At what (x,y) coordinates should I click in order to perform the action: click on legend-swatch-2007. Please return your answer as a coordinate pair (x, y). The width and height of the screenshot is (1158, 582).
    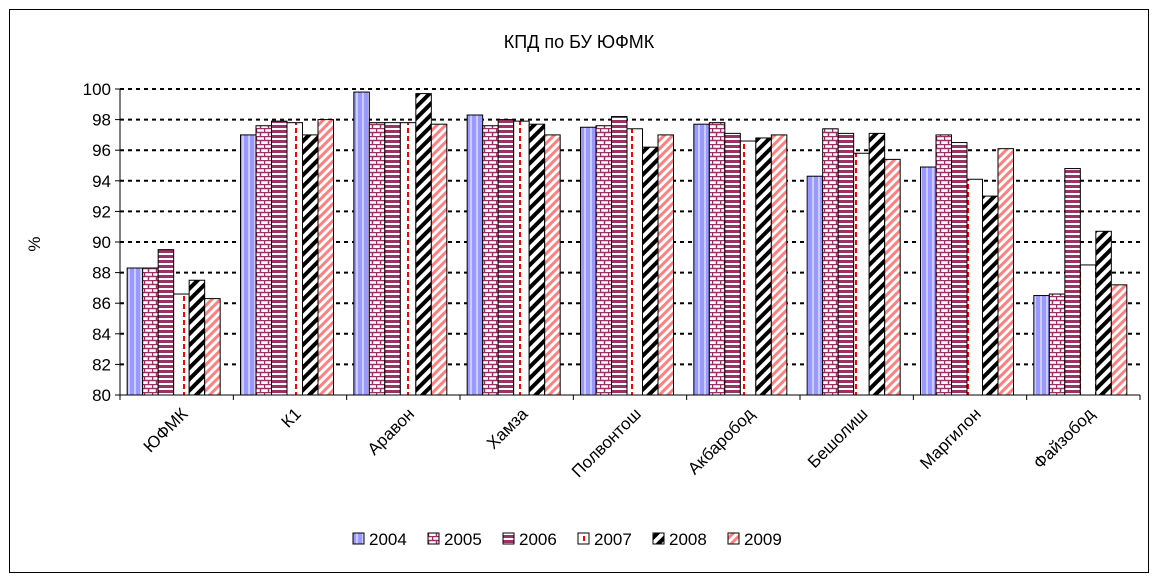
    Looking at the image, I should click on (583, 538).